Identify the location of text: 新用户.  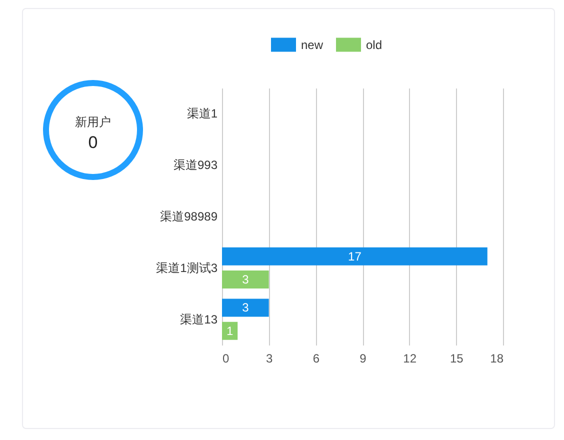
(93, 122).